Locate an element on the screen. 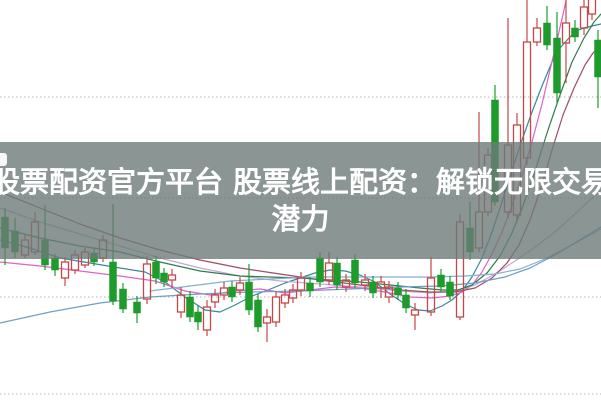 The image size is (601, 400). banner-left-glyph is located at coordinates (3, 159).